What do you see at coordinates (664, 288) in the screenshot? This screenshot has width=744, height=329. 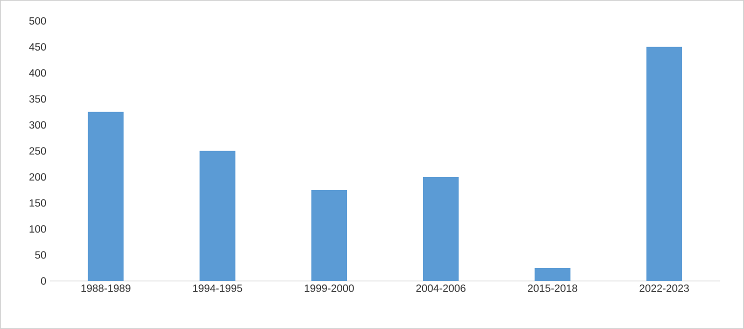 I see `x-tick-label: 2022-2023` at bounding box center [664, 288].